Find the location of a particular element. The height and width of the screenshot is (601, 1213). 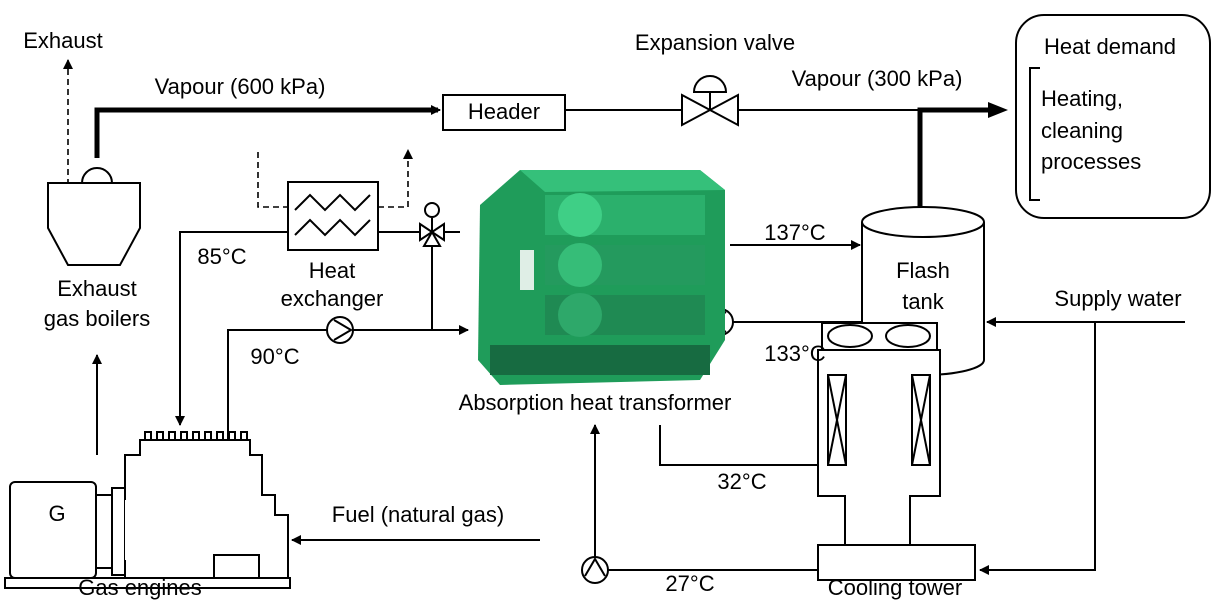

label: Fuel (natural gas) is located at coordinates (418, 514).